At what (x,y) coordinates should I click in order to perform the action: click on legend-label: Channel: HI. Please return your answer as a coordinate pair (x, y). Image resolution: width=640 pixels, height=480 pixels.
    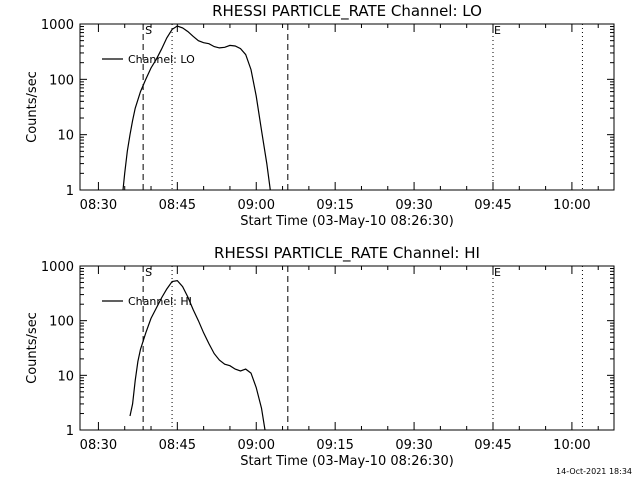
    Looking at the image, I should click on (160, 301).